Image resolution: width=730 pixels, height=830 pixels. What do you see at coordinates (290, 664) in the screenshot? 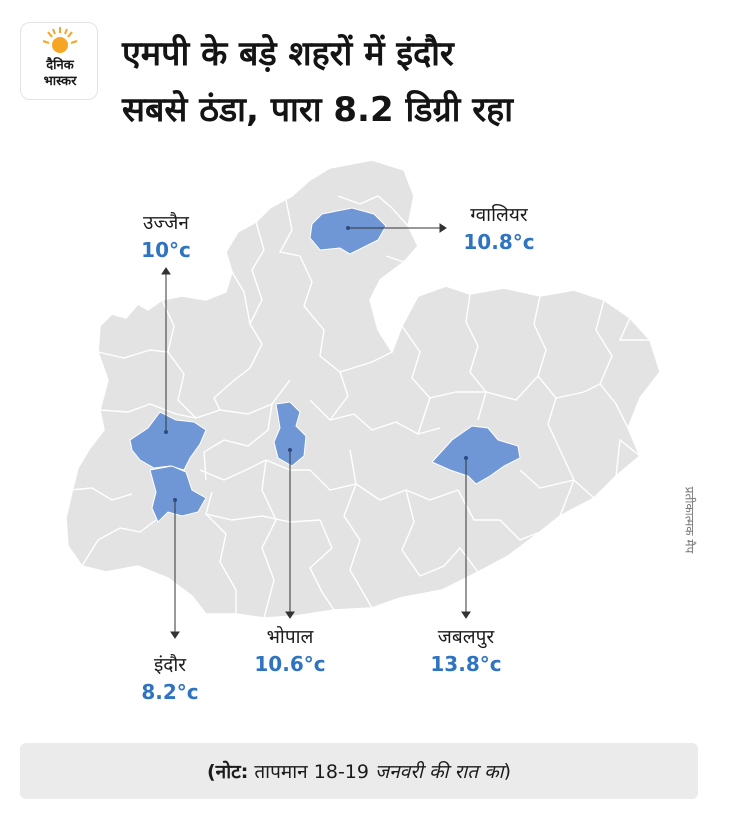
I see `bhopal-temp: 10.6°c` at bounding box center [290, 664].